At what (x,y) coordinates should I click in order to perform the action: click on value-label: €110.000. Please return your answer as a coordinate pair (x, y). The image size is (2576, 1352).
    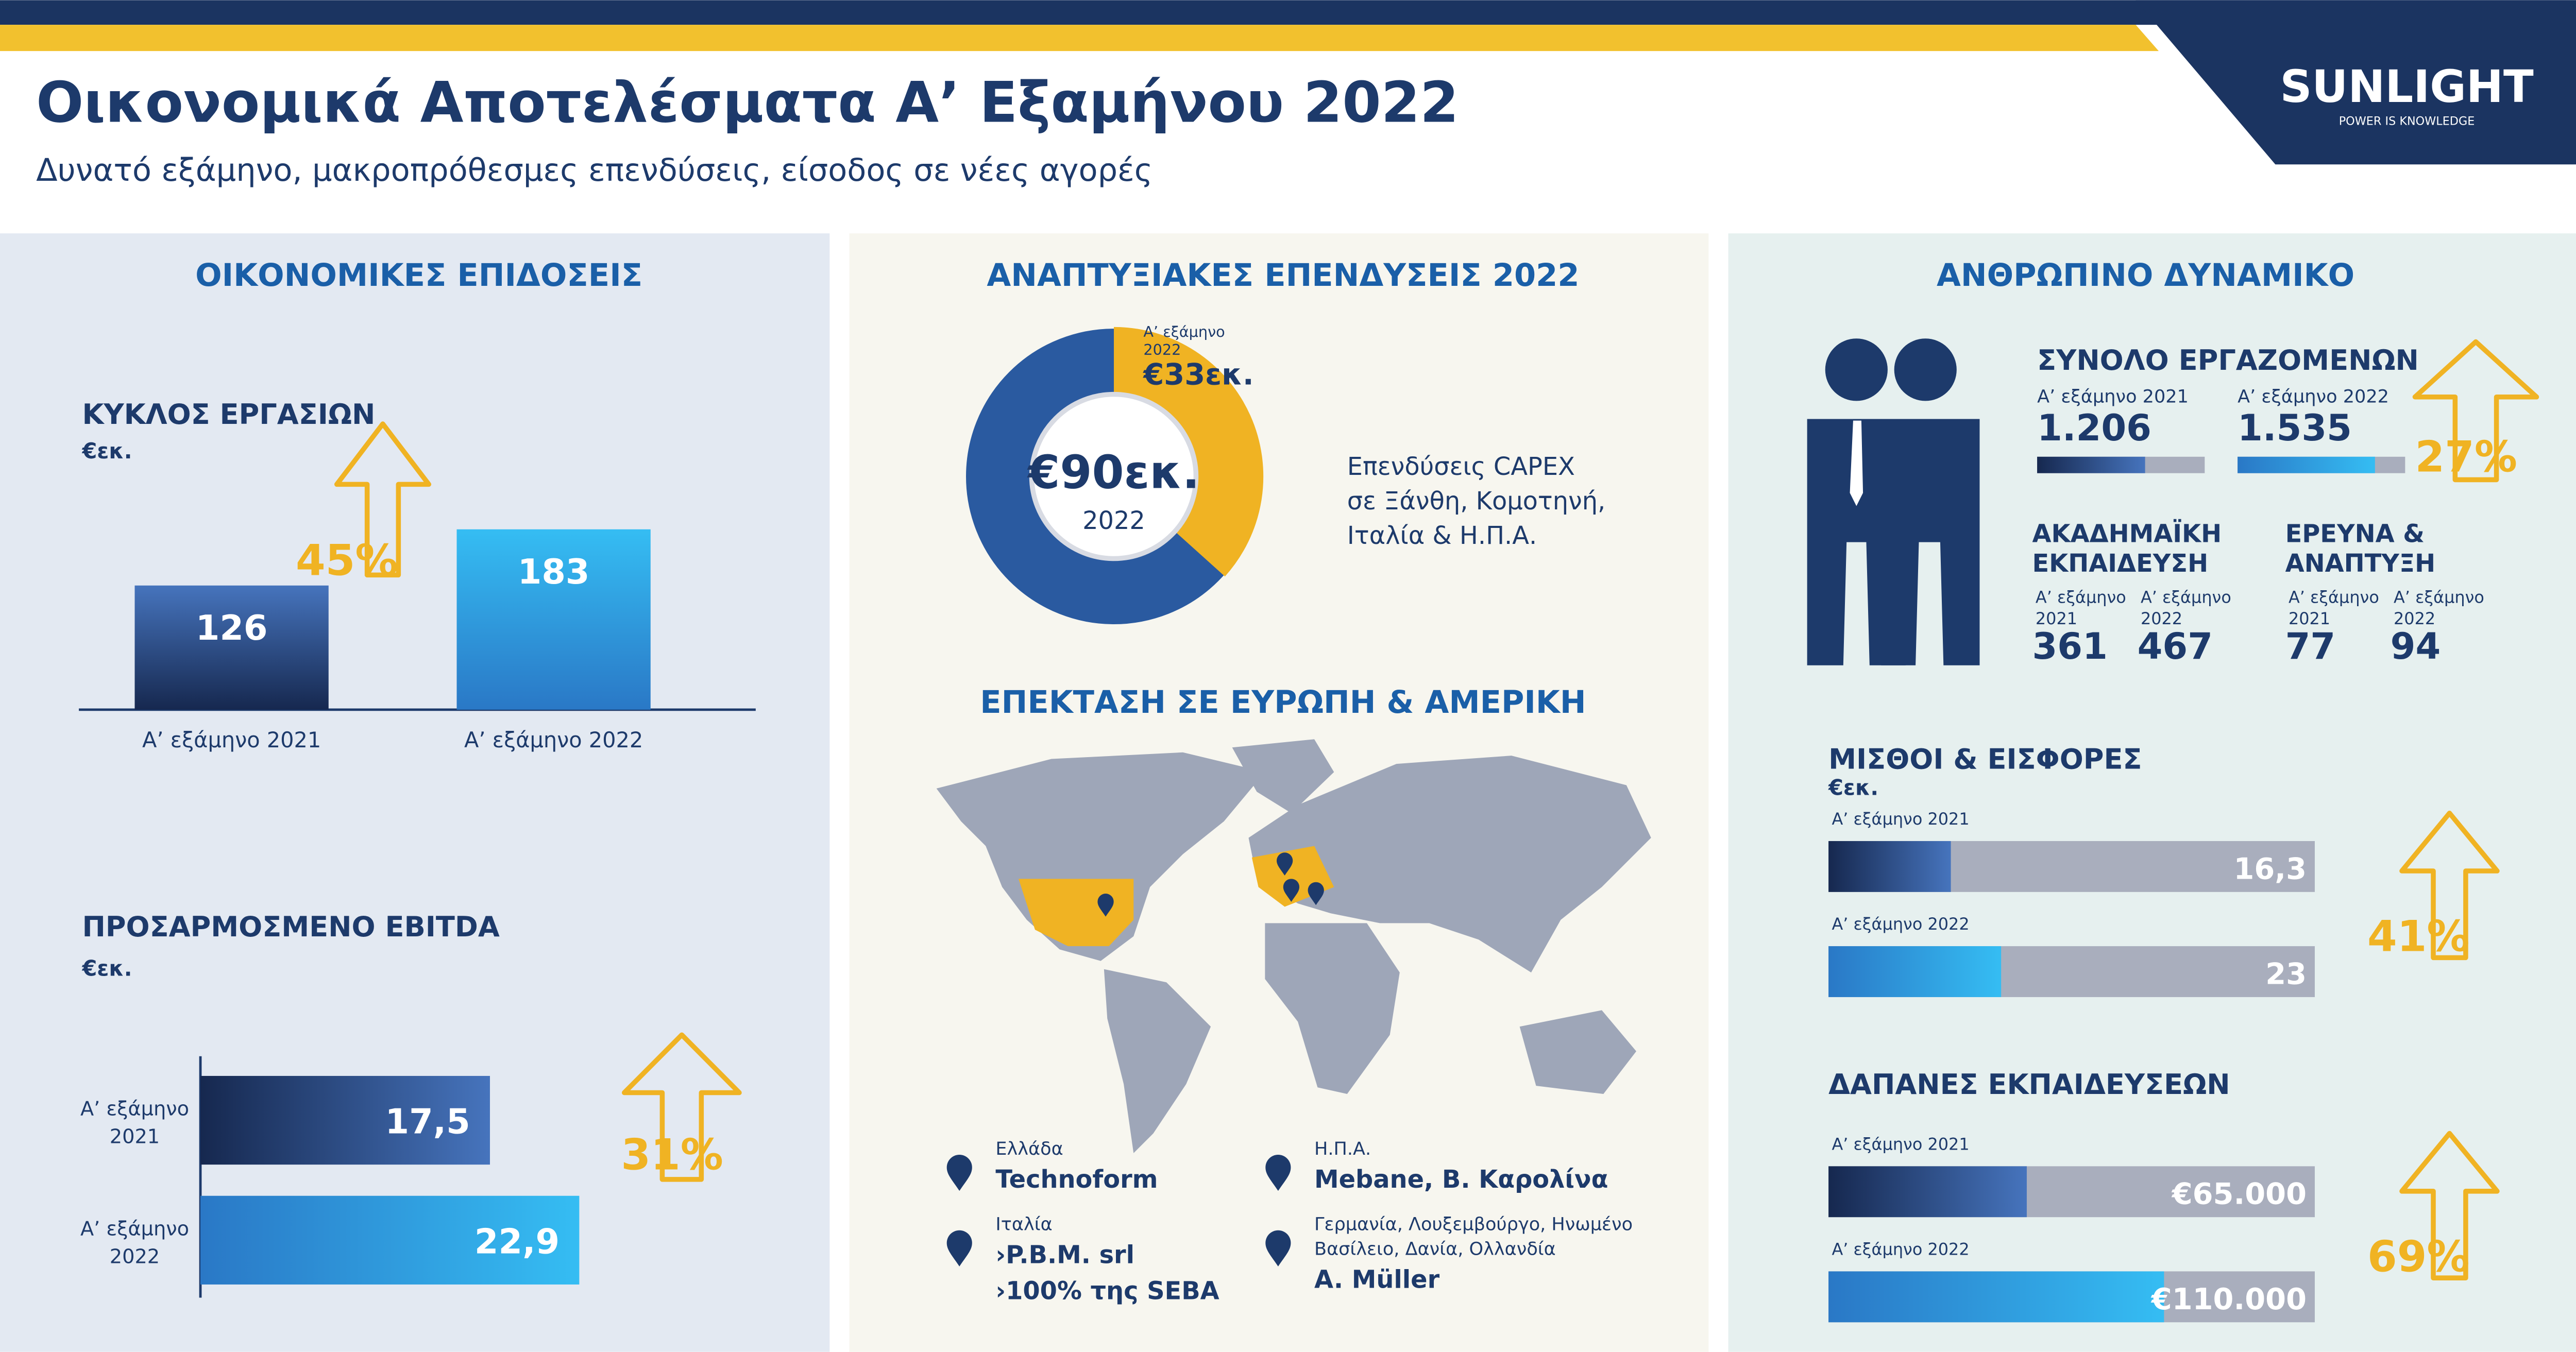
    Looking at the image, I should click on (2228, 1299).